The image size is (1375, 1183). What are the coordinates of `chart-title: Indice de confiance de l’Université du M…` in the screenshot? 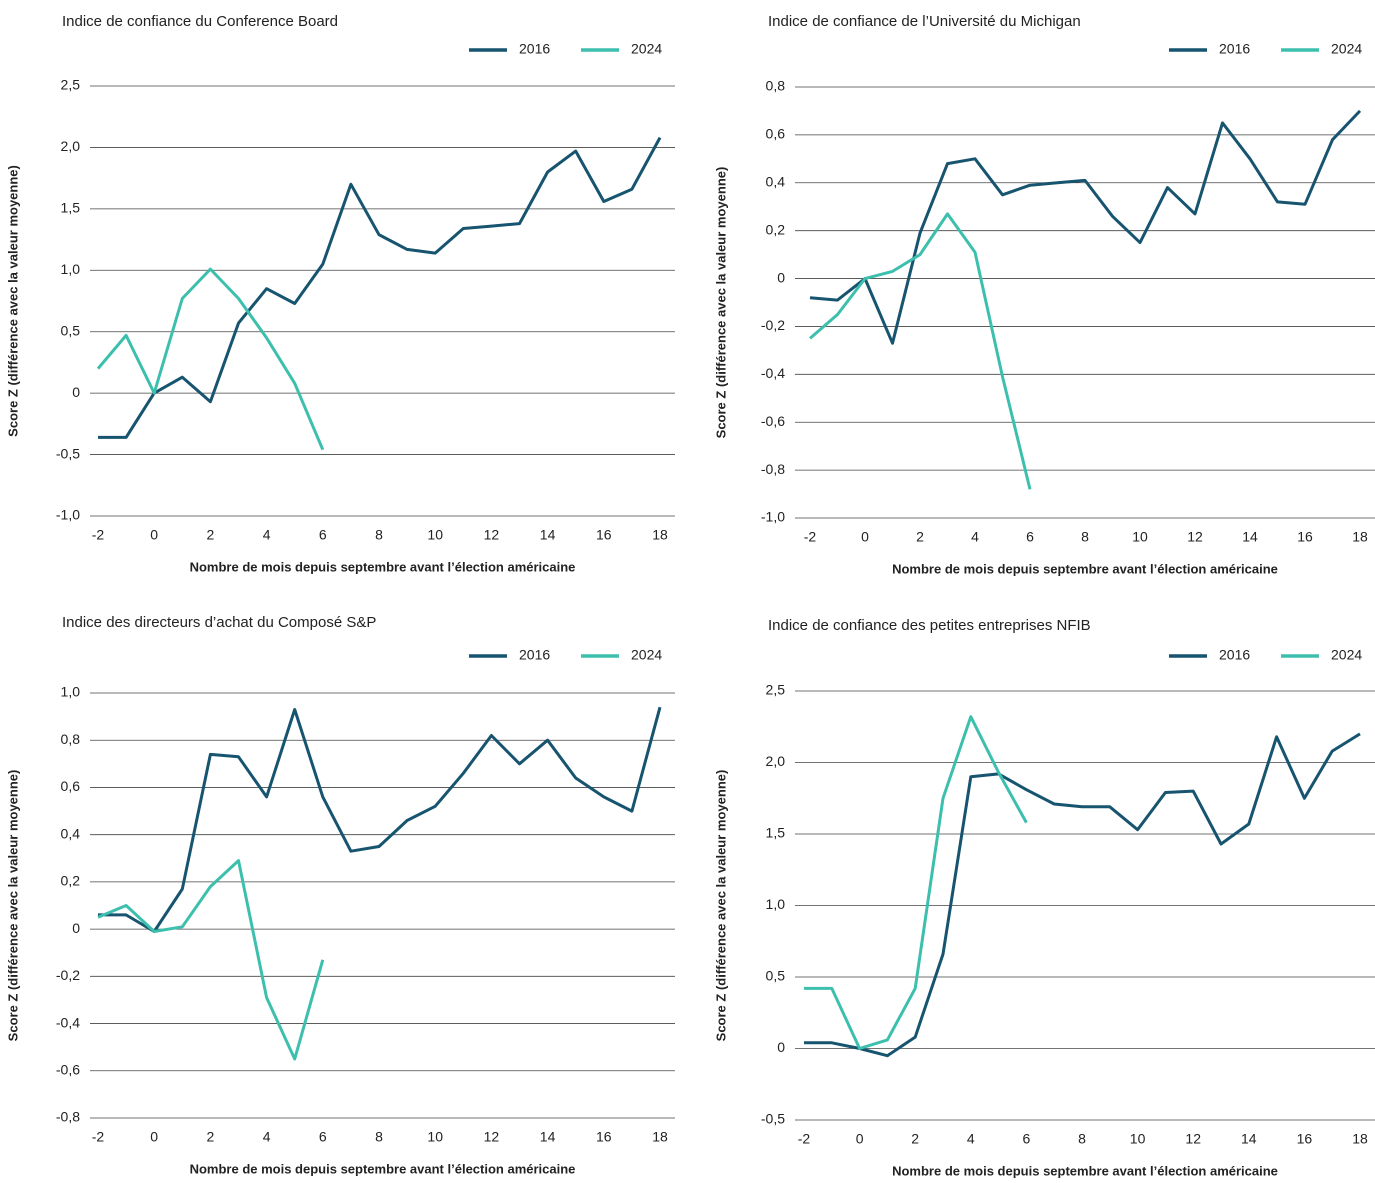 It's located at (924, 21).